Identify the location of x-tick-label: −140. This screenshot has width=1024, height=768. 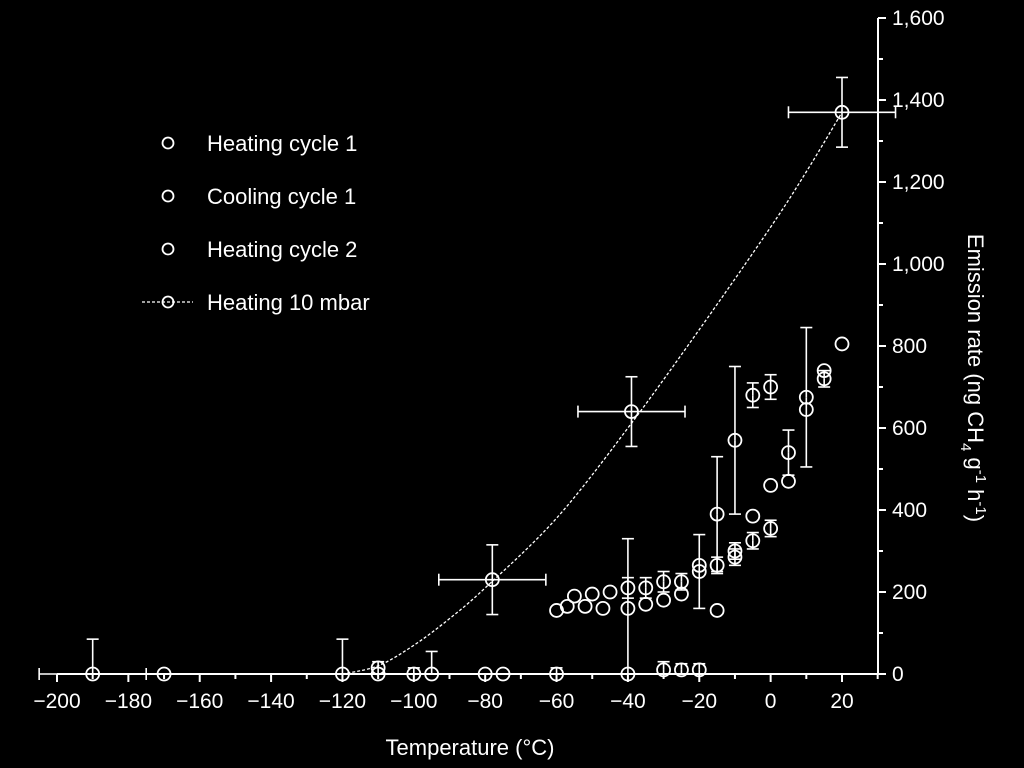
(270, 701).